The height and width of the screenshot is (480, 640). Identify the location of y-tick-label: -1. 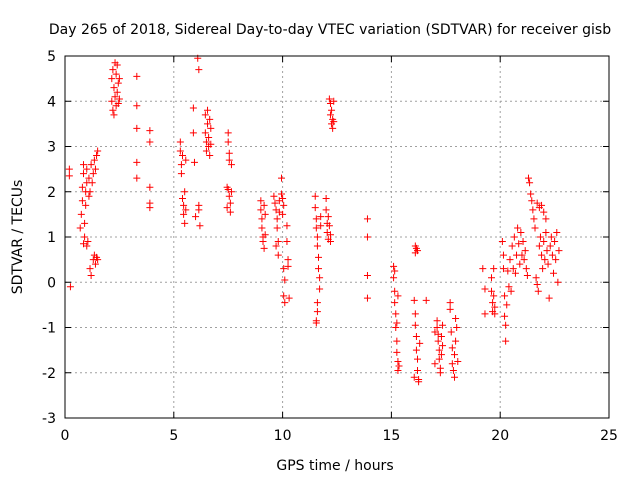
(49, 329).